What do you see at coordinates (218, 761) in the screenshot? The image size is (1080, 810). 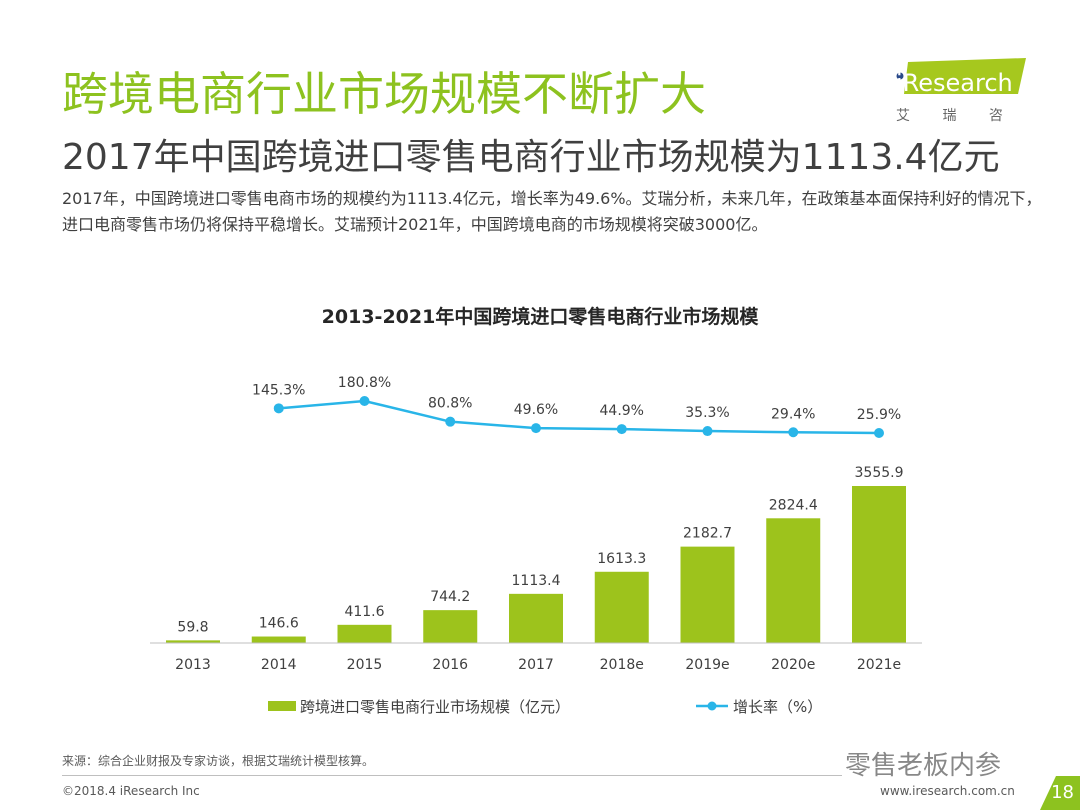 I see `source-note: 来源：综合企业财报及专家访谈，根据艾瑞统计模型核算。` at bounding box center [218, 761].